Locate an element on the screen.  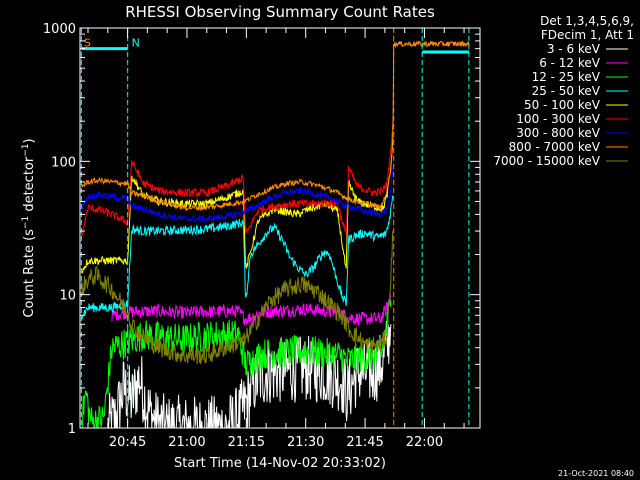
y-tick-label: 1 is located at coordinates (72, 429).